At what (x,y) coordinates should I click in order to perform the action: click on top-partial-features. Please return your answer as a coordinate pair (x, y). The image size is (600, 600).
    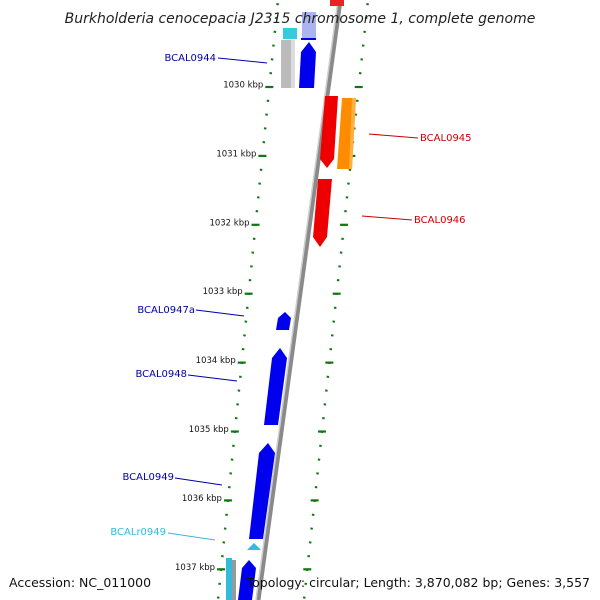
    Looking at the image, I should click on (313, 20).